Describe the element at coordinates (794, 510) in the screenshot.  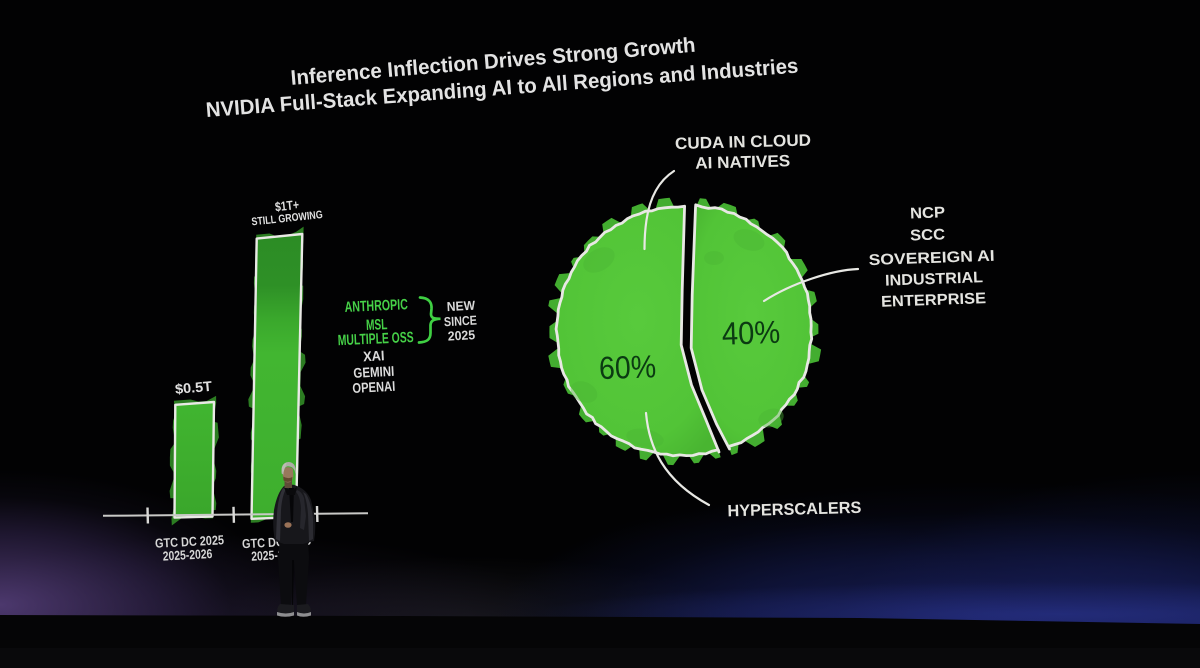
I see `svg-text: HYPERSCALERS` at that location.